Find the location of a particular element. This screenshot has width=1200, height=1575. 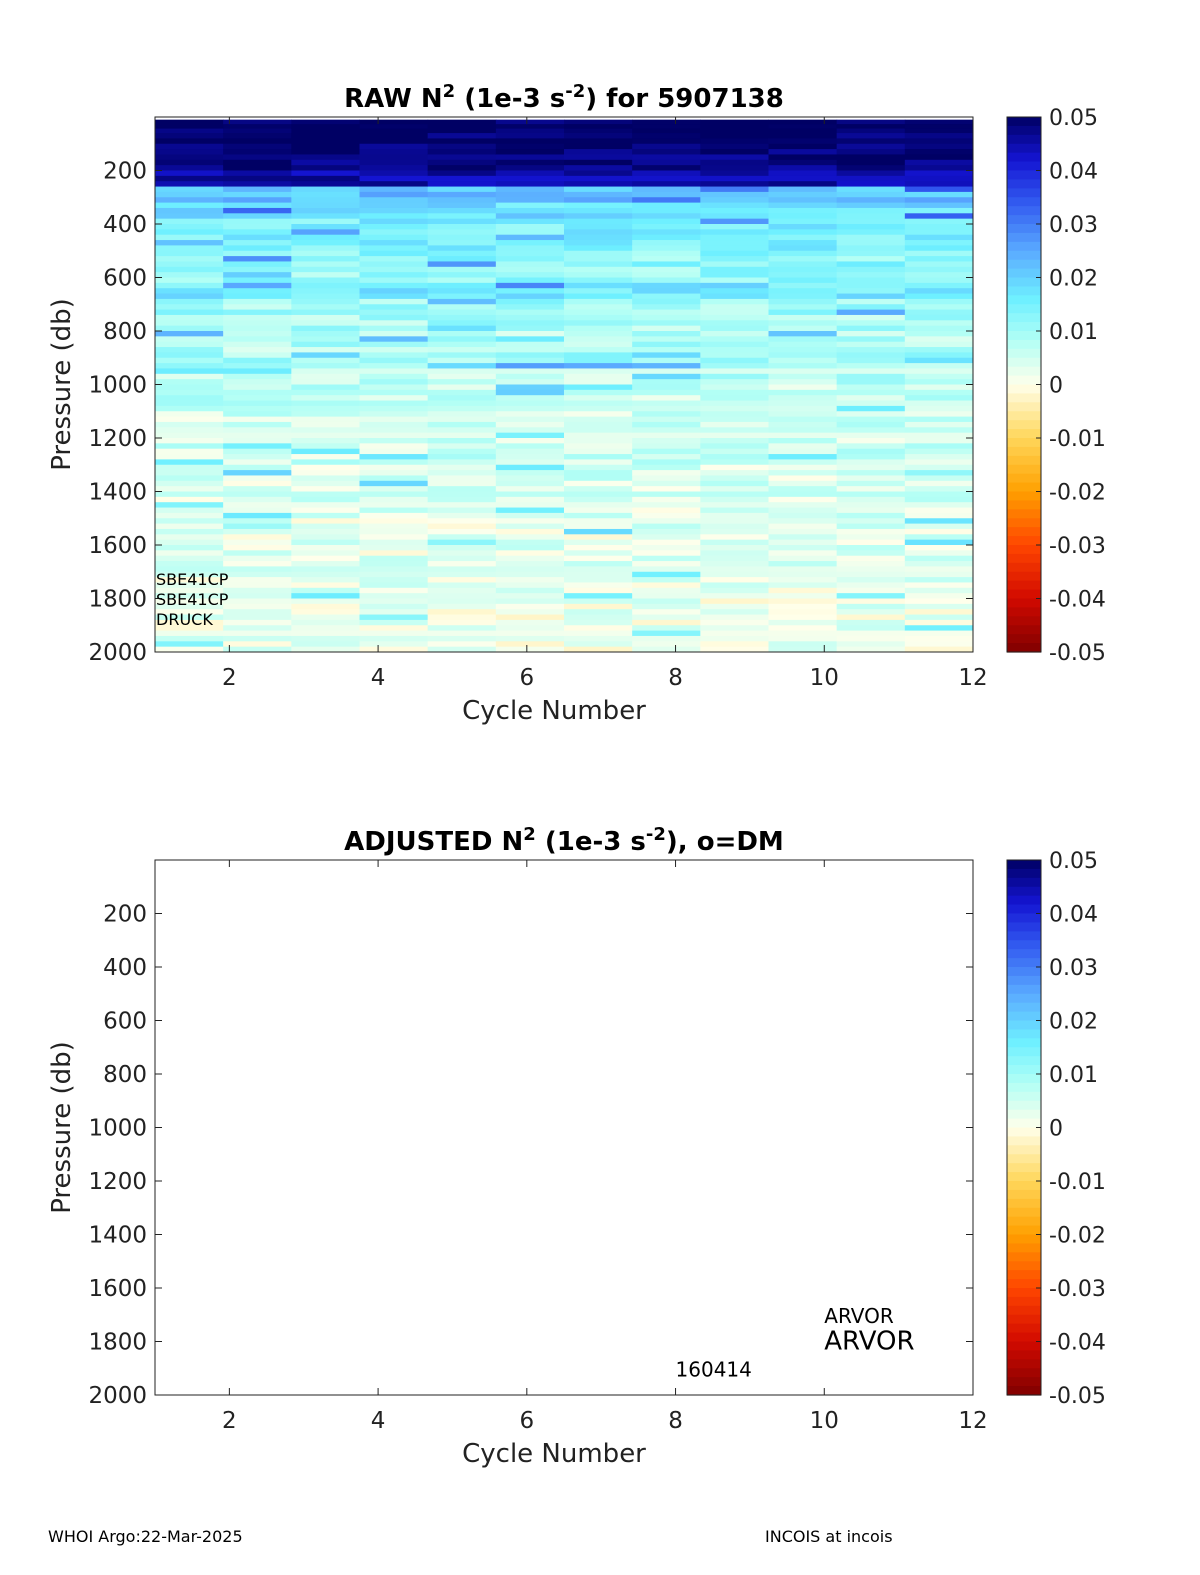

colorbar-tick-label: -0.01 is located at coordinates (1077, 439).